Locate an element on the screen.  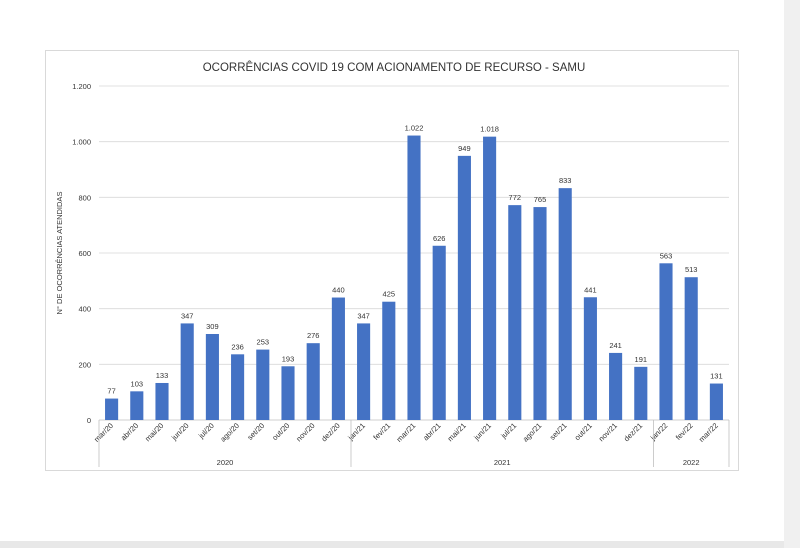
y-tick-labels: 0 200 400 600 800 1.000 1.200 is located at coordinates (81, 253).